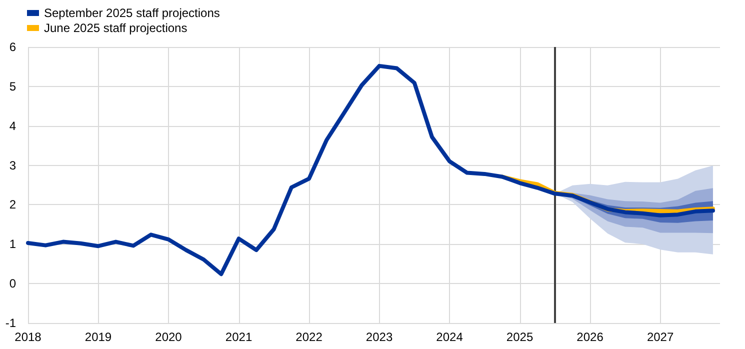 Image resolution: width=745 pixels, height=349 pixels. Describe the element at coordinates (12, 244) in the screenshot. I see `y-tick-label: 1` at that location.